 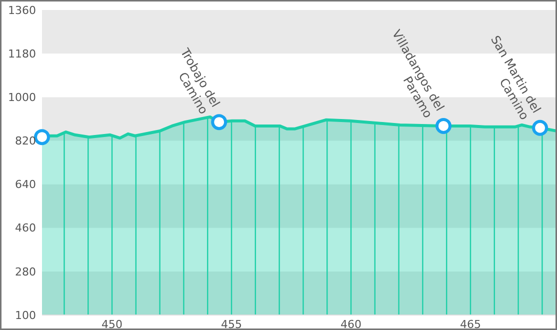 What do you see at coordinates (25, 141) in the screenshot?
I see `y-tick-label: 820` at bounding box center [25, 141].